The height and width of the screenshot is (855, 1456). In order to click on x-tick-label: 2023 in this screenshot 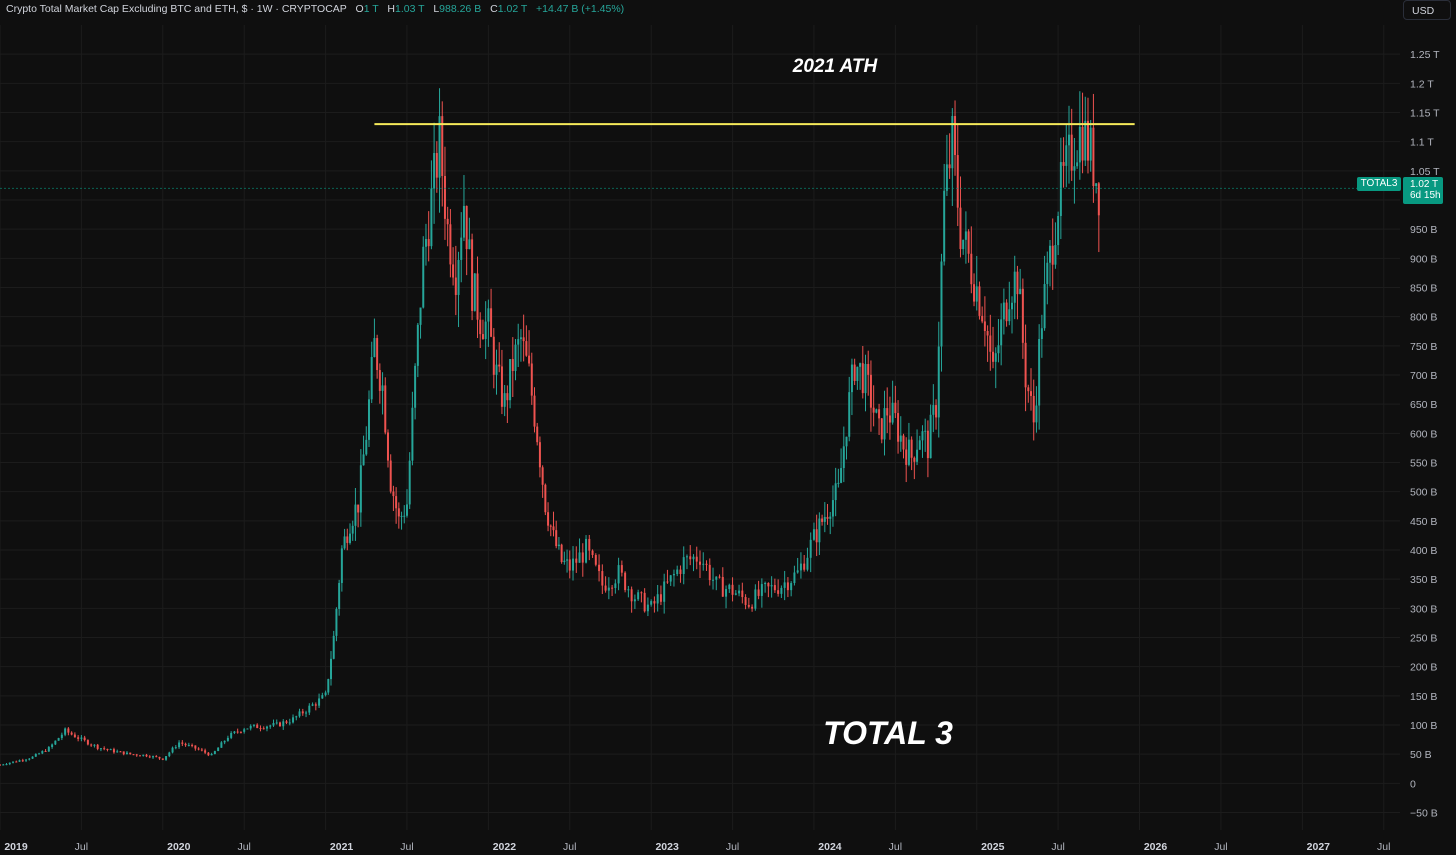, I will do `click(667, 847)`.